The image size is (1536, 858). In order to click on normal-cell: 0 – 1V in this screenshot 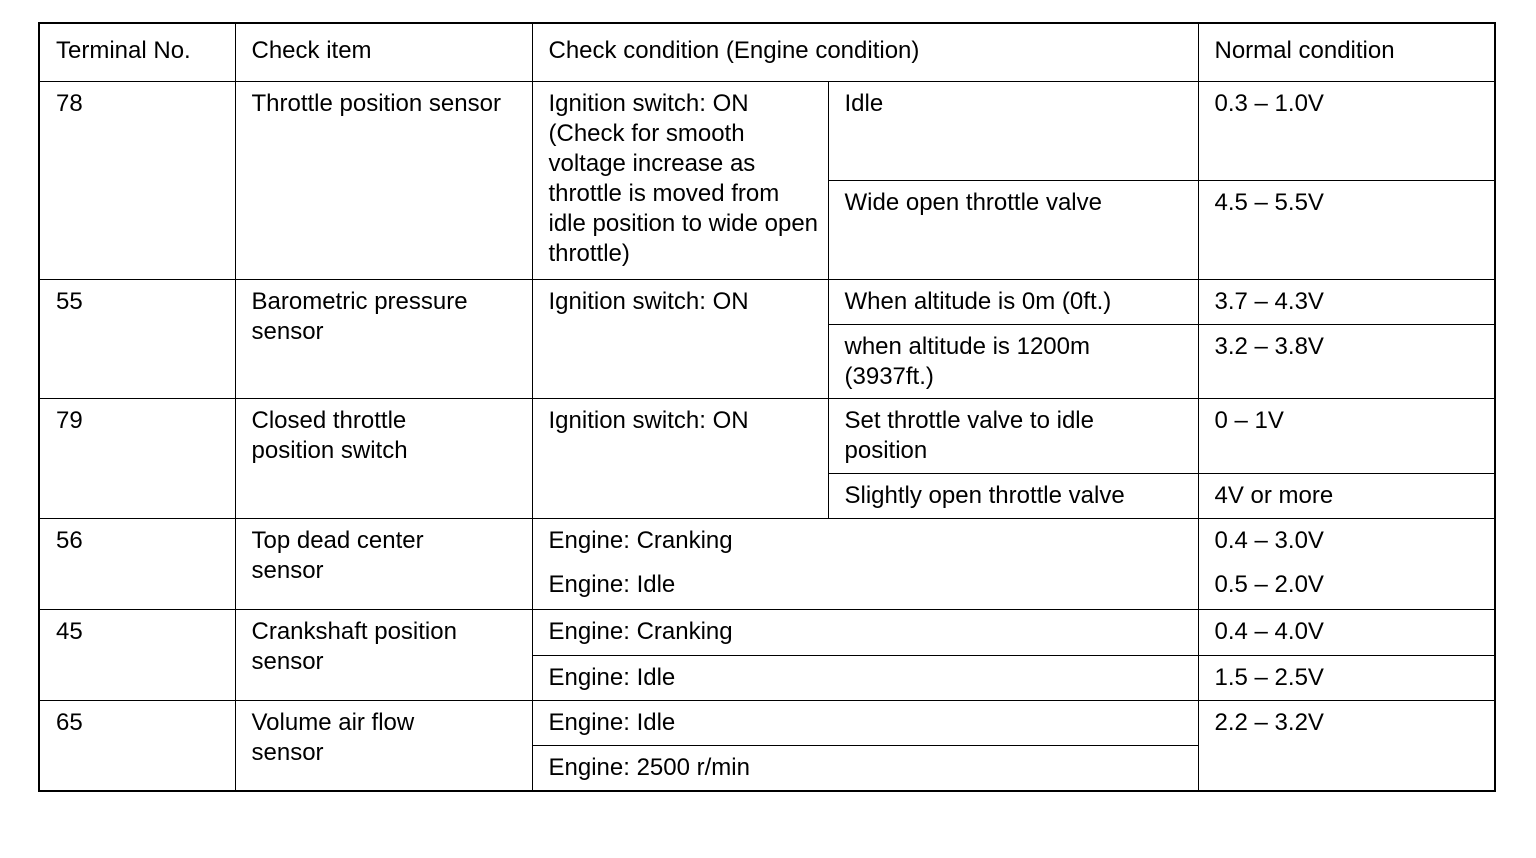, I will do `click(1346, 435)`.